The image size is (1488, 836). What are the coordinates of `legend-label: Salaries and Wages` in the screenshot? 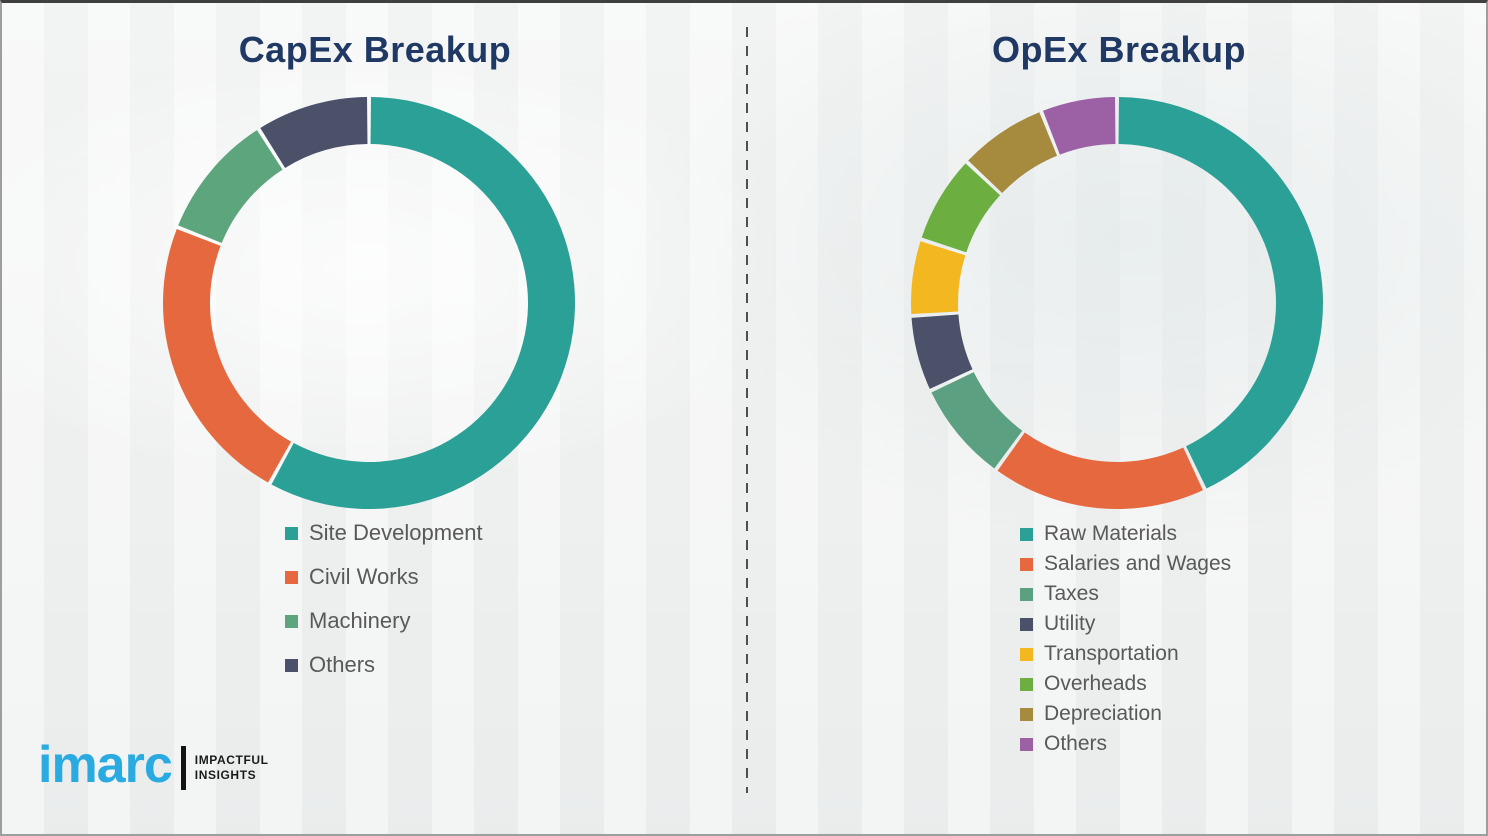 It's located at (1138, 563).